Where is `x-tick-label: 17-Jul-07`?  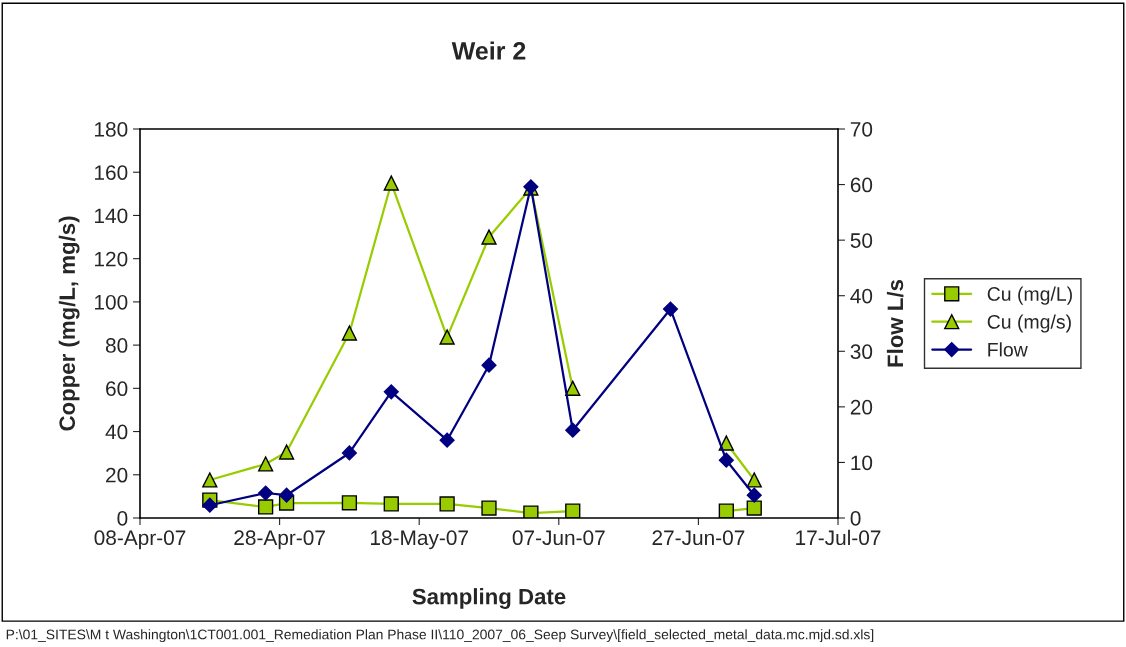 x-tick-label: 17-Jul-07 is located at coordinates (838, 537).